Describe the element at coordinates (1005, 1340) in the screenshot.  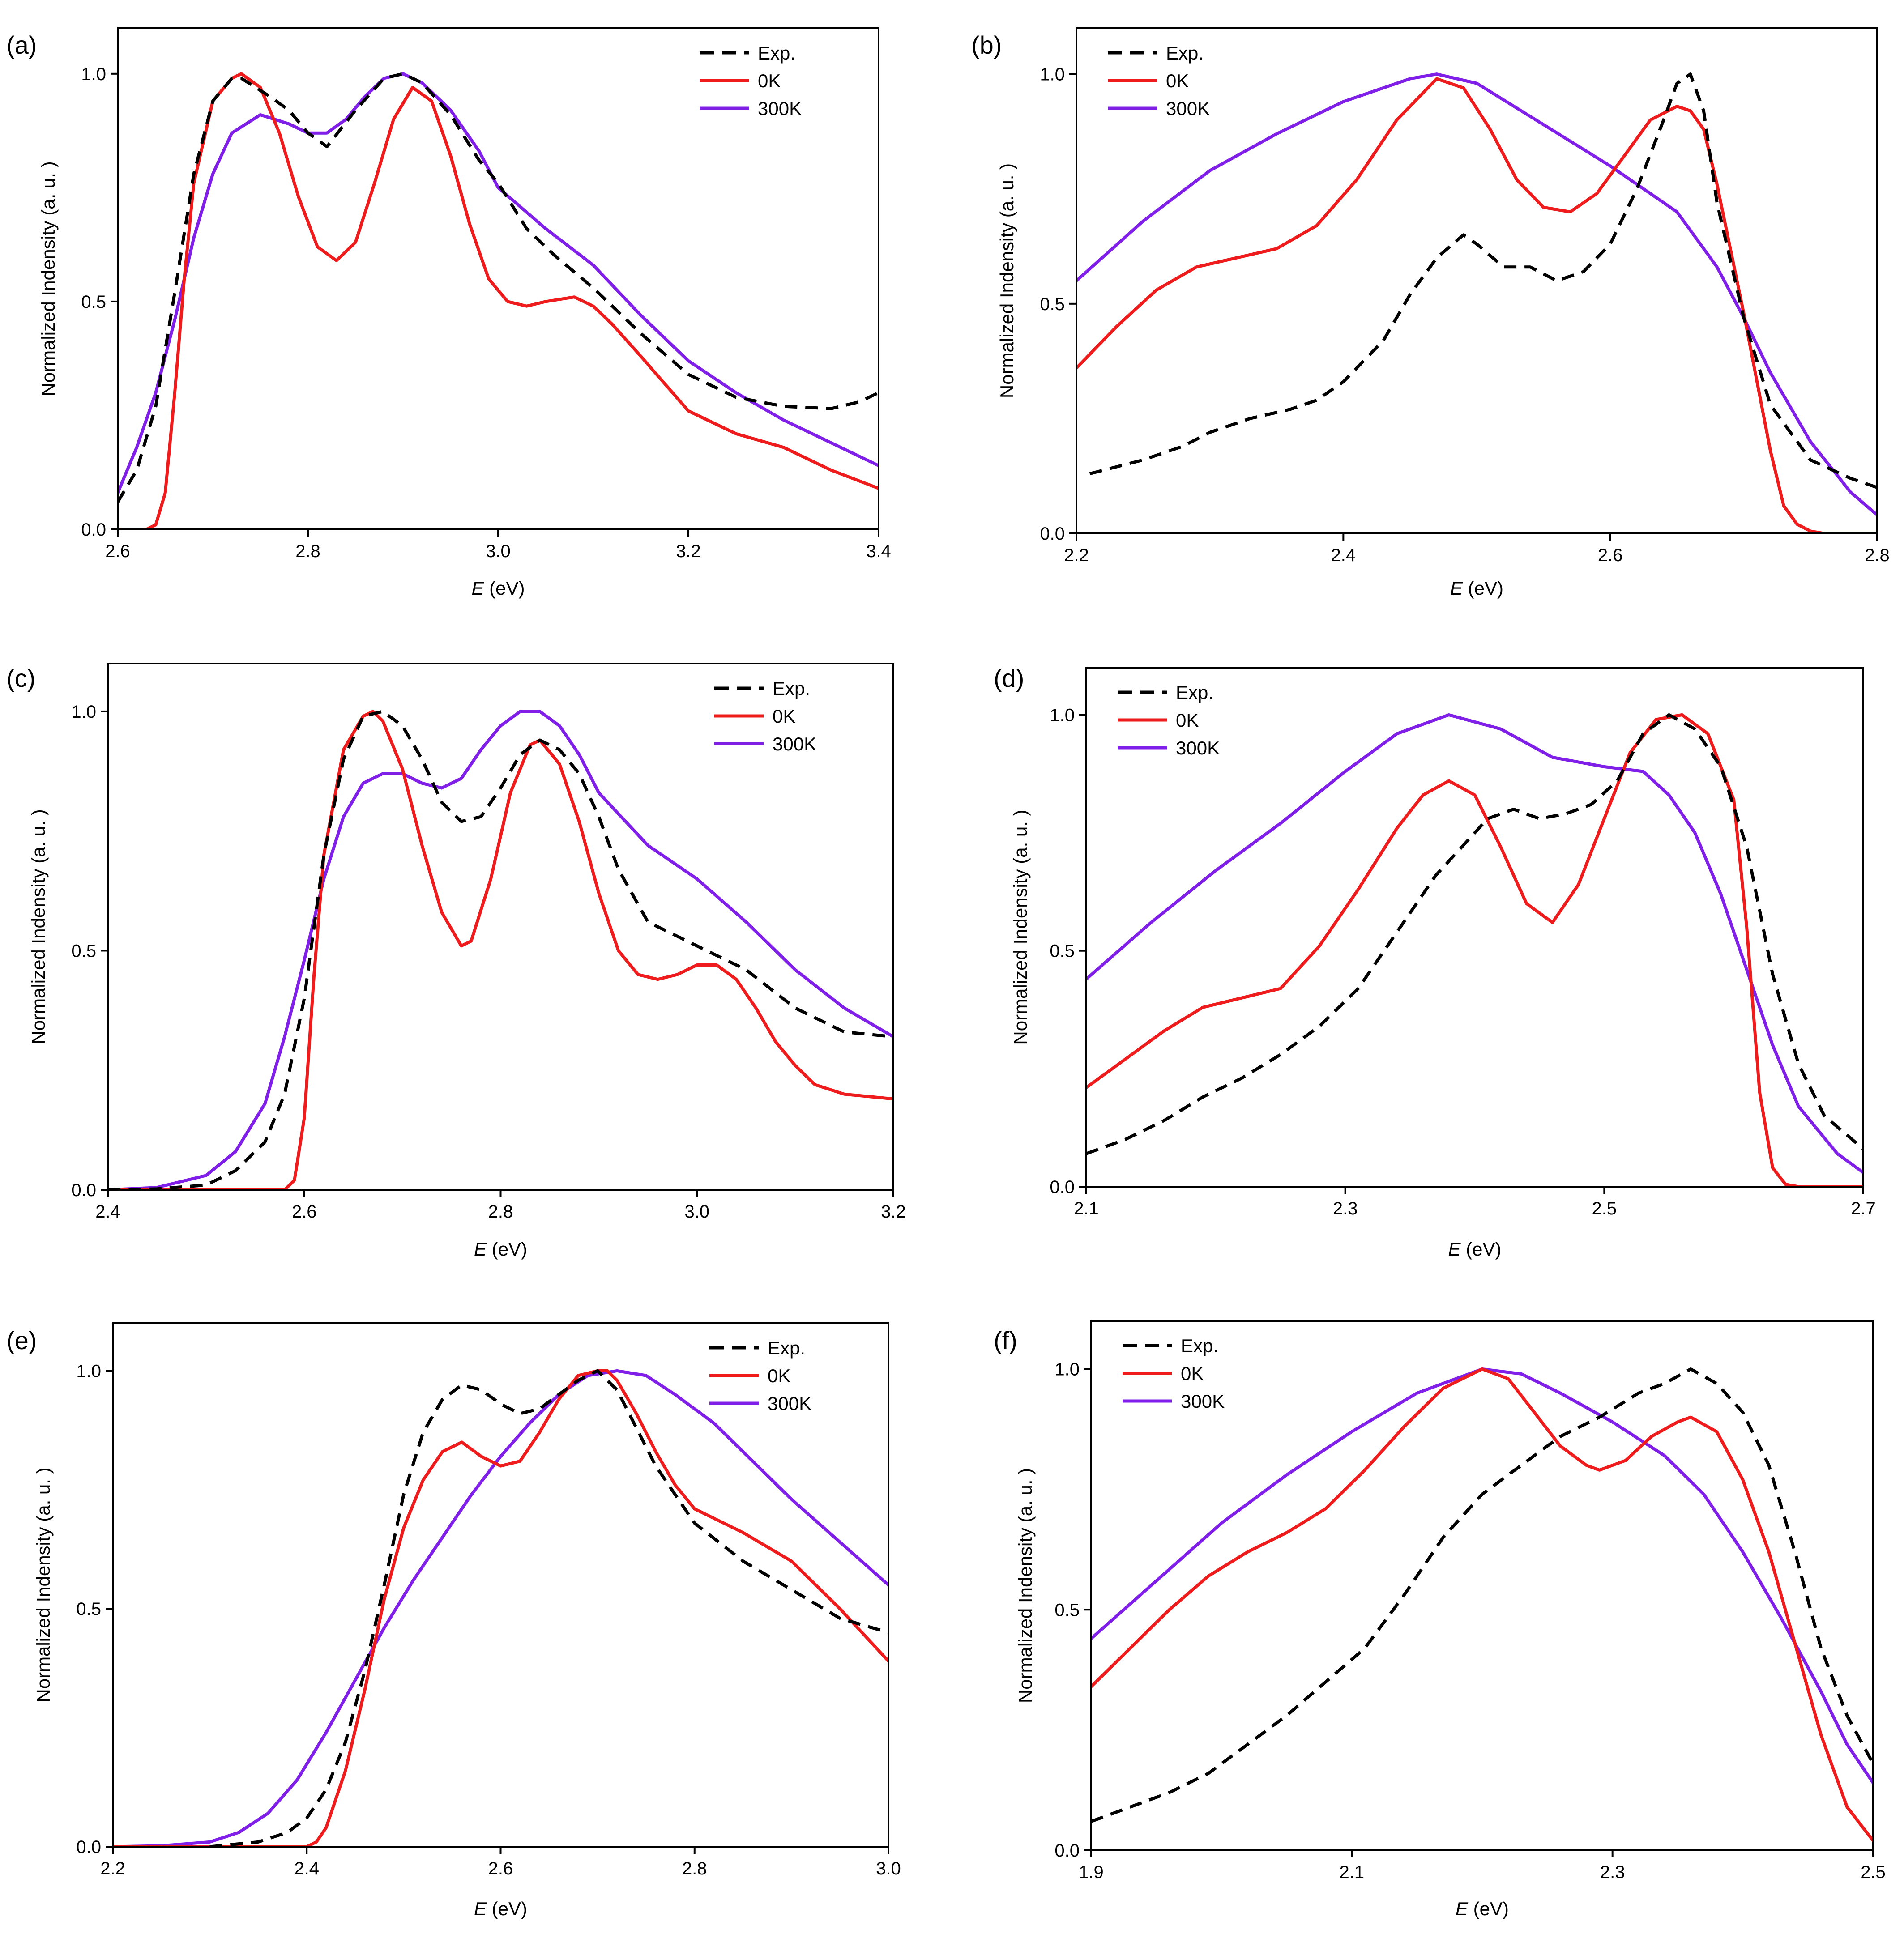
I see `panel-letter: (f)` at that location.